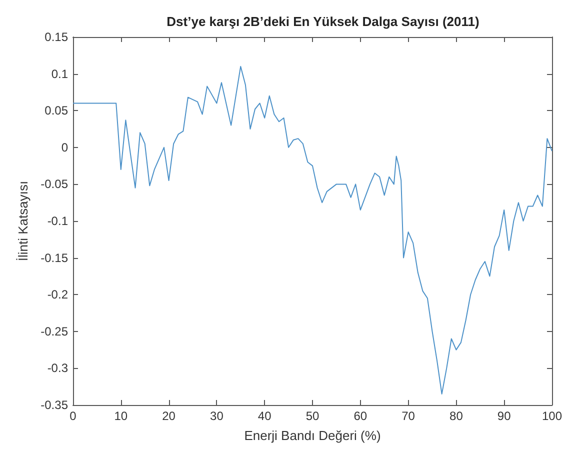  Describe the element at coordinates (57, 368) in the screenshot. I see `y-tick-label: -0.3` at that location.